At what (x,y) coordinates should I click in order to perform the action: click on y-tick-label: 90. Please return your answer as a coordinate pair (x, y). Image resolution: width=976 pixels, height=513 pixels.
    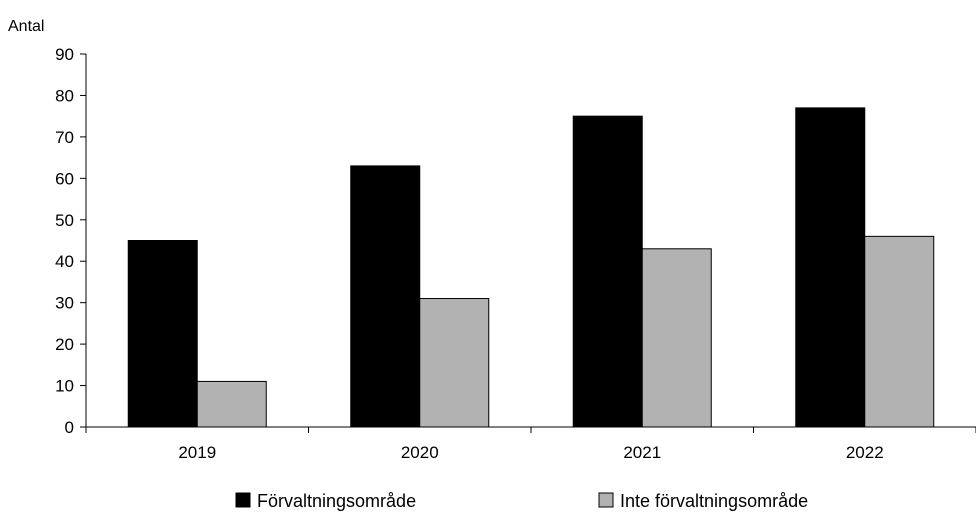
    Looking at the image, I should click on (64, 54).